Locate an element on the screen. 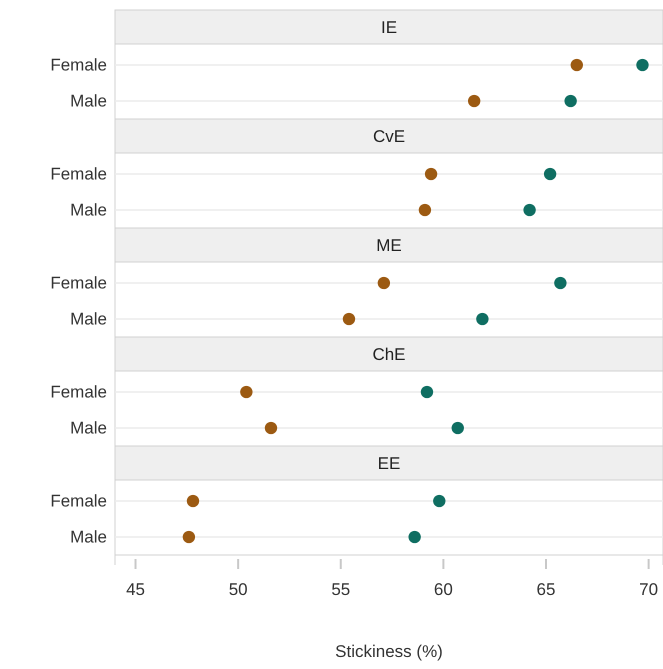  chart-title: ChE is located at coordinates (389, 354).